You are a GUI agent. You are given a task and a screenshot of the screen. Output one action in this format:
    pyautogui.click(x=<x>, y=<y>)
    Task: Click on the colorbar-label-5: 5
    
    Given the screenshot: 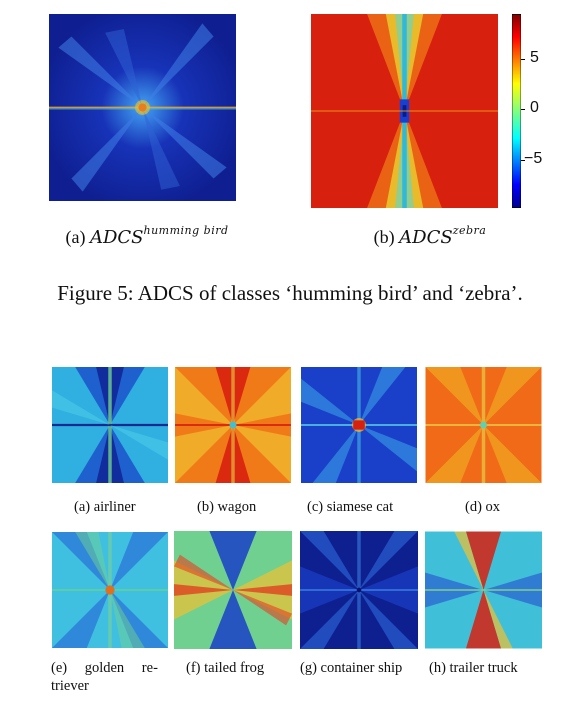 What is the action you would take?
    pyautogui.click(x=534, y=57)
    